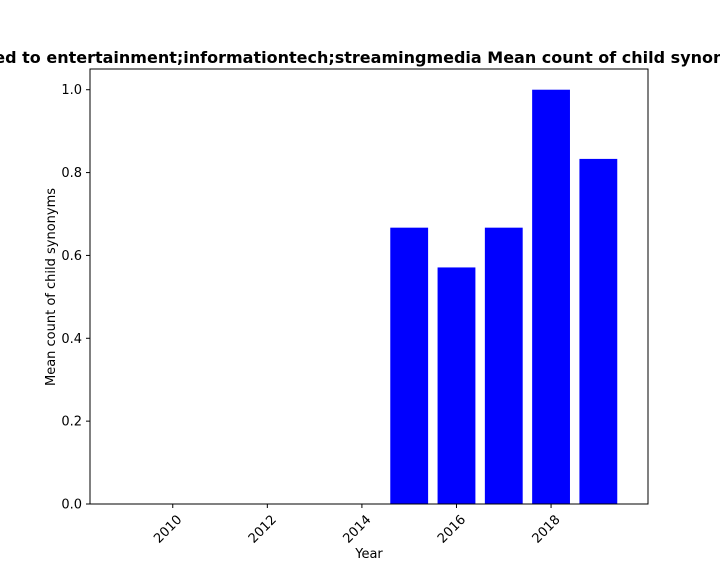 The width and height of the screenshot is (720, 576). Describe the element at coordinates (368, 554) in the screenshot. I see `x-axis-label: Year` at that location.